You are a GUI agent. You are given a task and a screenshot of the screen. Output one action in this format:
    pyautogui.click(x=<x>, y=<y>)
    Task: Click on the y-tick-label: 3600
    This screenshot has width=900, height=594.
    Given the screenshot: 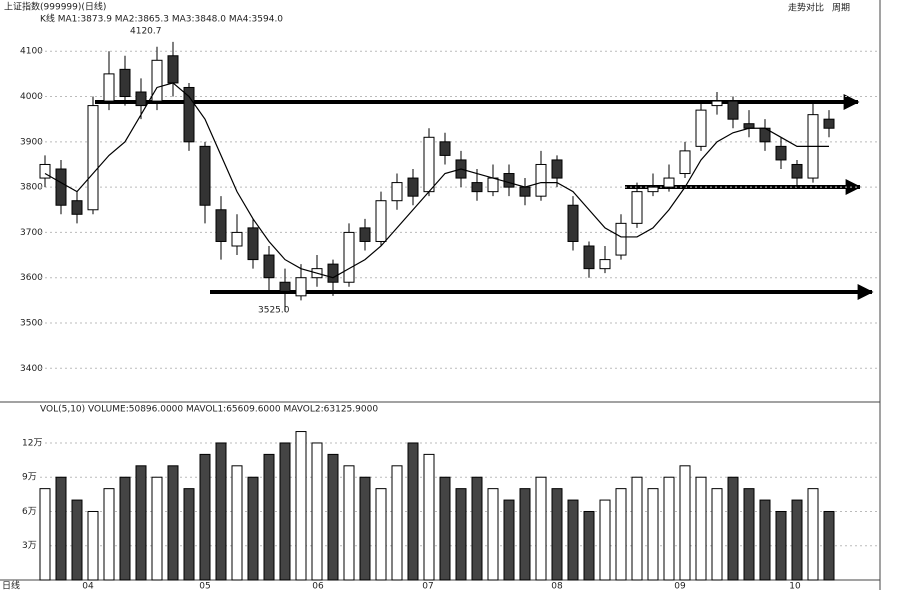 What is the action you would take?
    pyautogui.click(x=31, y=278)
    